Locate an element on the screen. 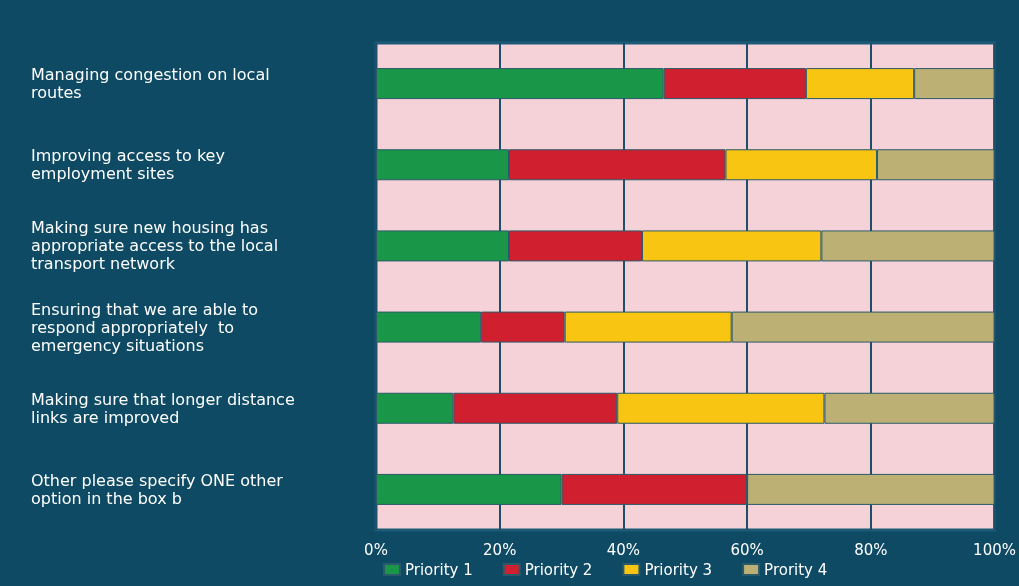 The width and height of the screenshot is (1019, 586). x-tick-label: 100% is located at coordinates (994, 549).